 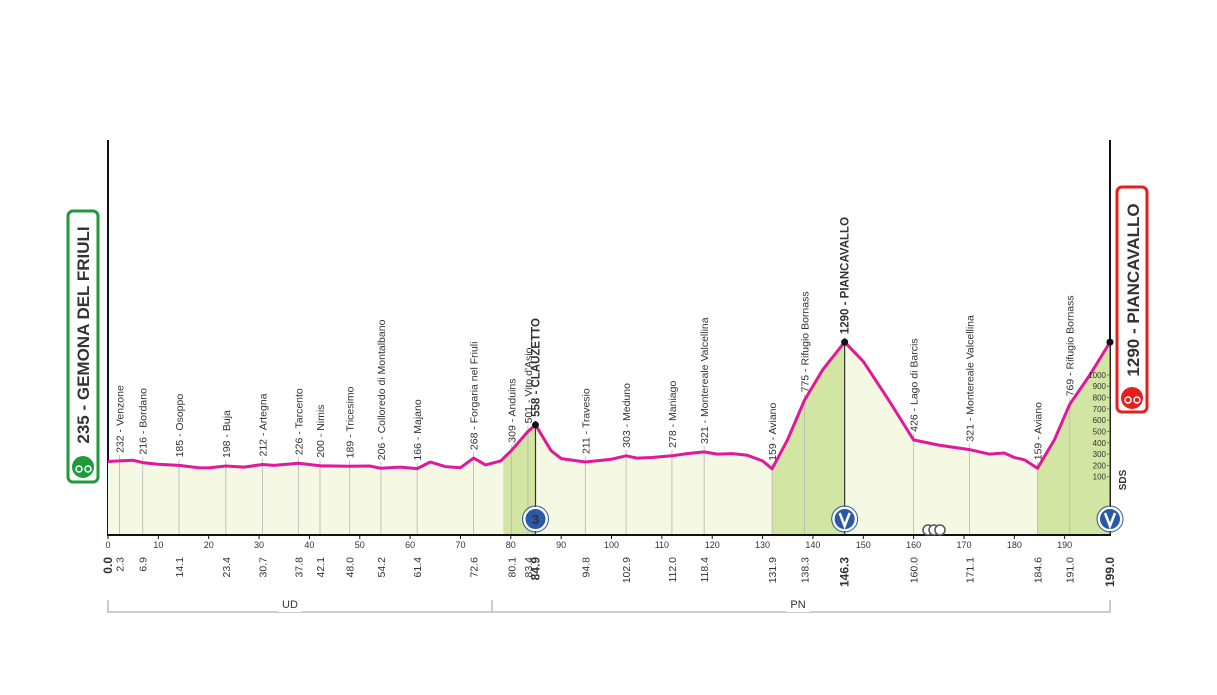 What do you see at coordinates (259, 545) in the screenshot?
I see `x-tick-label: 30` at bounding box center [259, 545].